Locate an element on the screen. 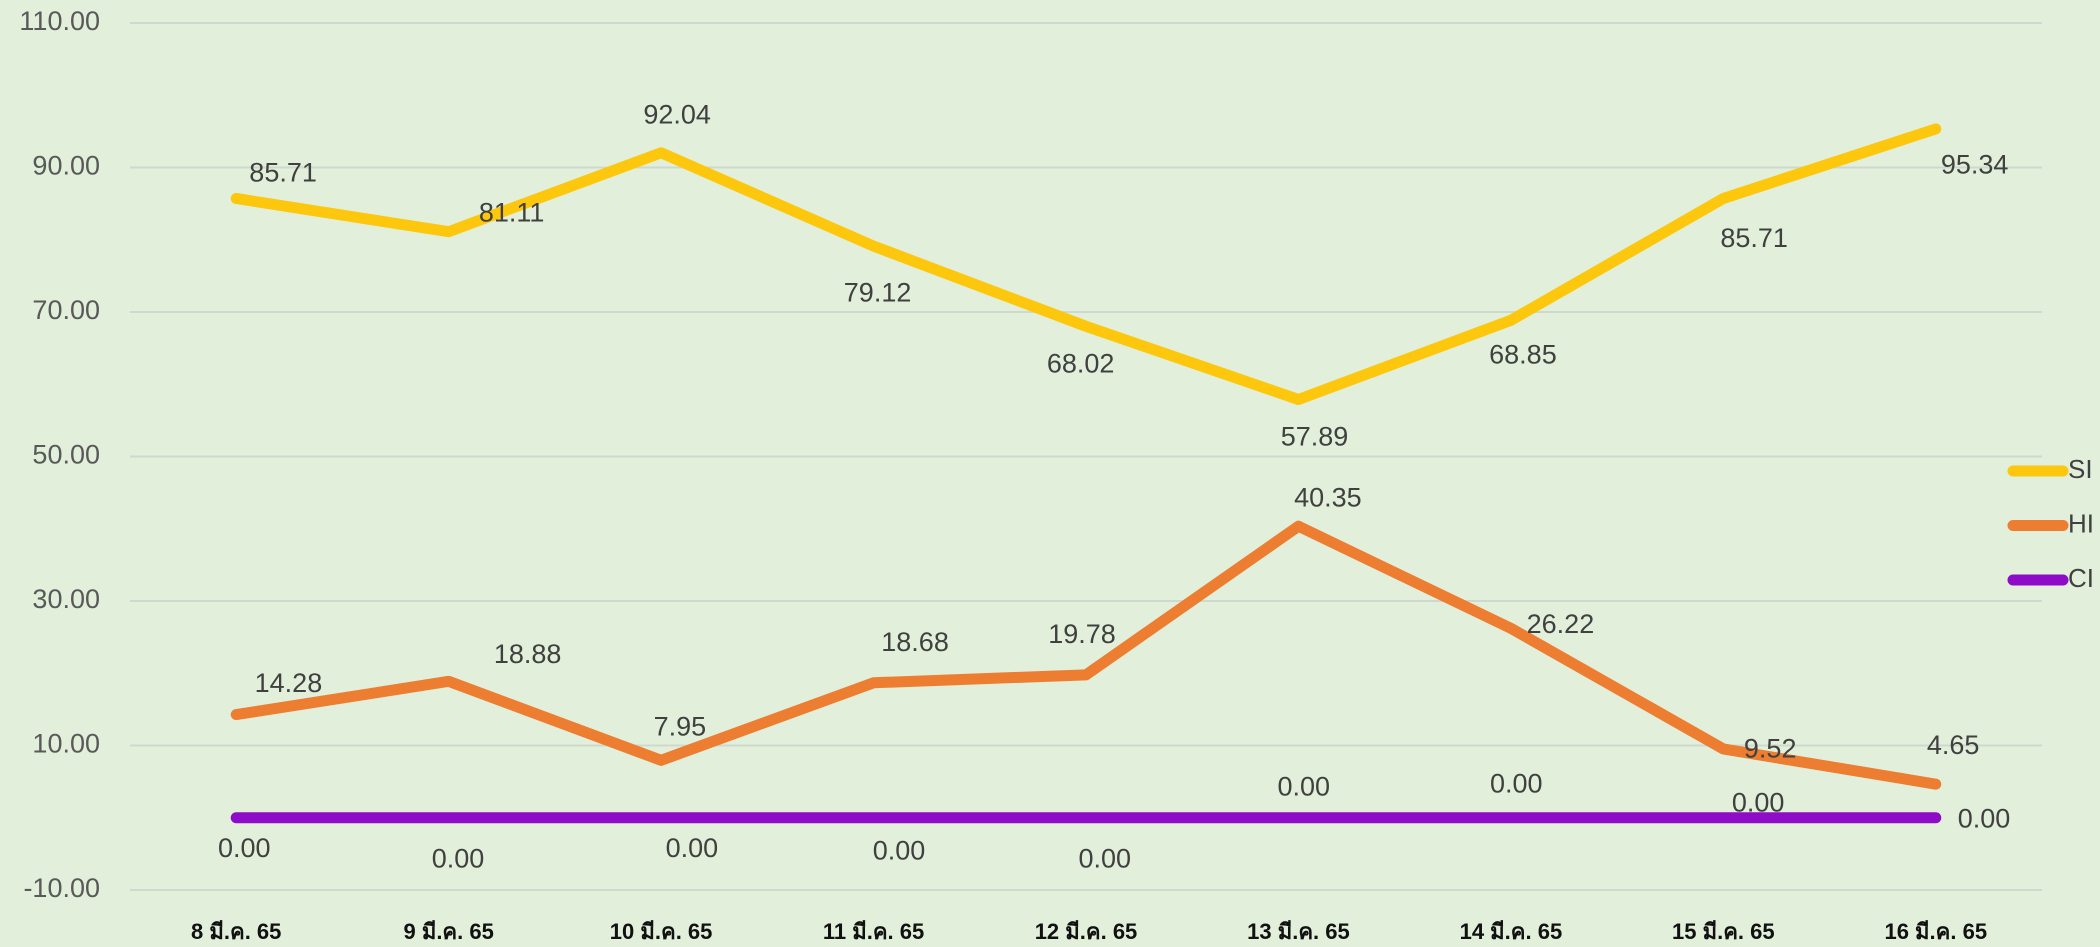  x-tick-label: 16 มี.ค. 65 is located at coordinates (1935, 931).